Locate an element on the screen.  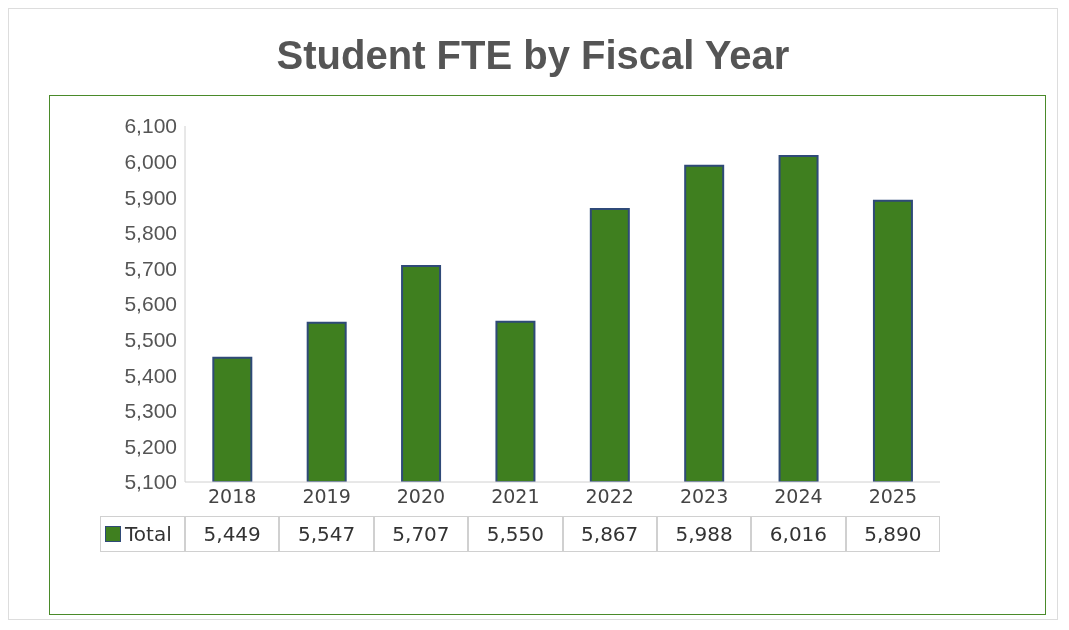
y-tick-label: 5,900 is located at coordinates (150, 197).